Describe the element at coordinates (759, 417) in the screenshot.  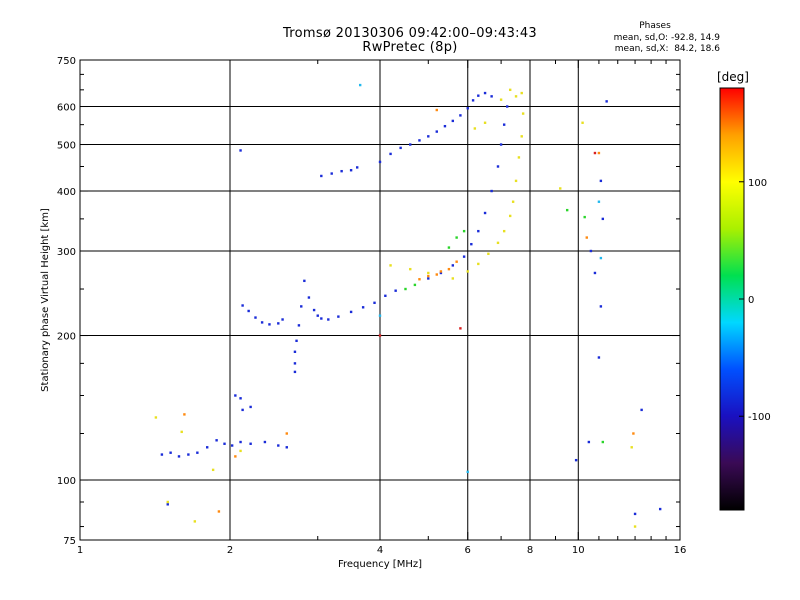
I see `colorbar-tick-label: -100` at that location.